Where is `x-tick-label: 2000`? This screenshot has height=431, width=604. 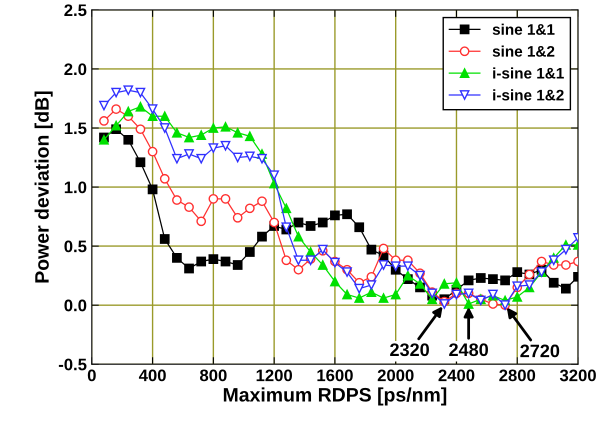 x-tick-label: 2000 is located at coordinates (396, 375).